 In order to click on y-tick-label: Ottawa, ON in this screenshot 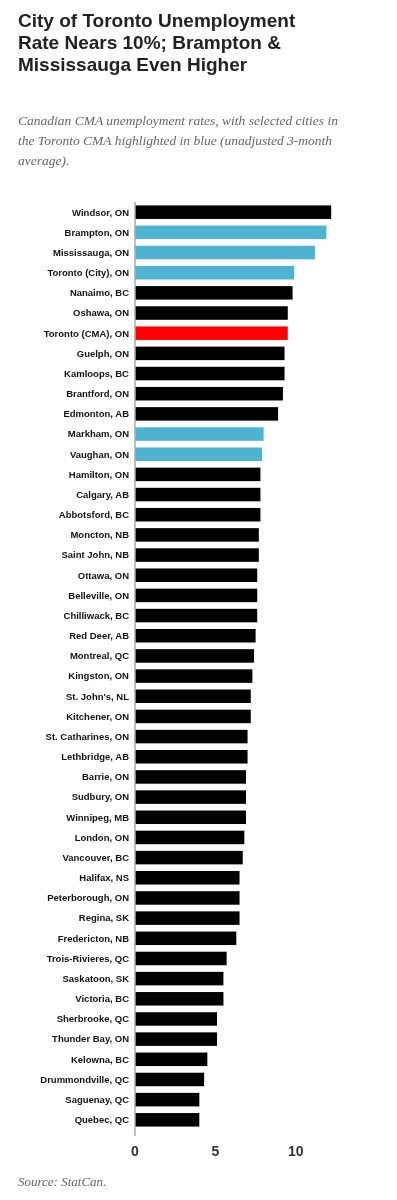, I will do `click(103, 575)`.